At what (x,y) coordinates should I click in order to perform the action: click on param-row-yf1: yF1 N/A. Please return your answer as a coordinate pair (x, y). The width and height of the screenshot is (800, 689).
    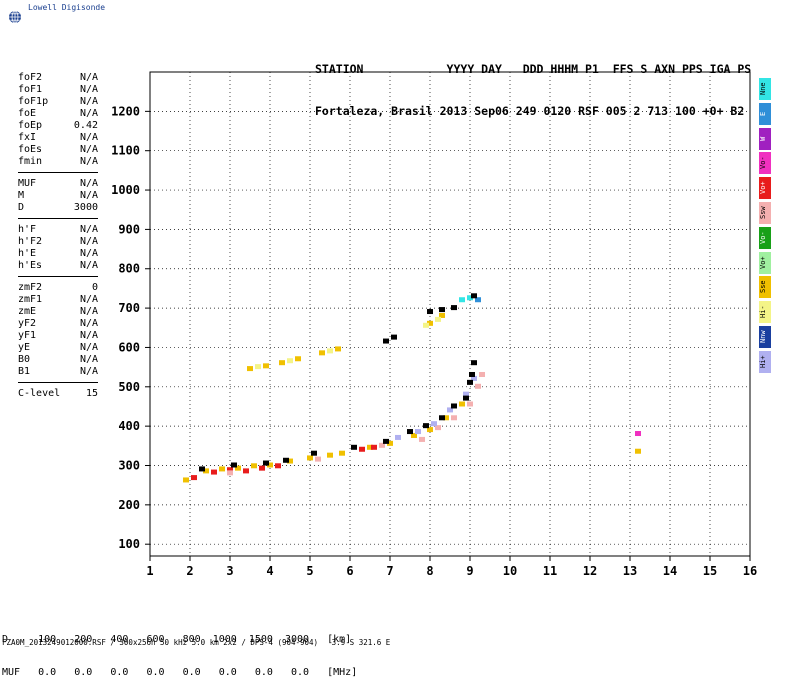
    Looking at the image, I should click on (58, 336).